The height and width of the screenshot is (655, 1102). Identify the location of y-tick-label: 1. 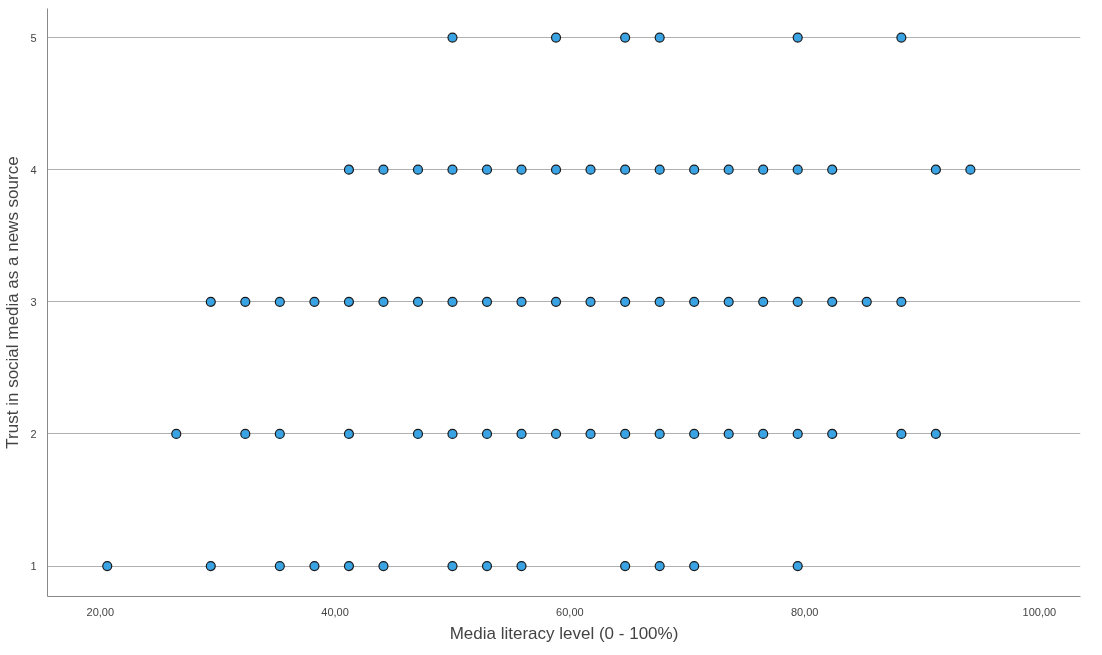
(33, 566).